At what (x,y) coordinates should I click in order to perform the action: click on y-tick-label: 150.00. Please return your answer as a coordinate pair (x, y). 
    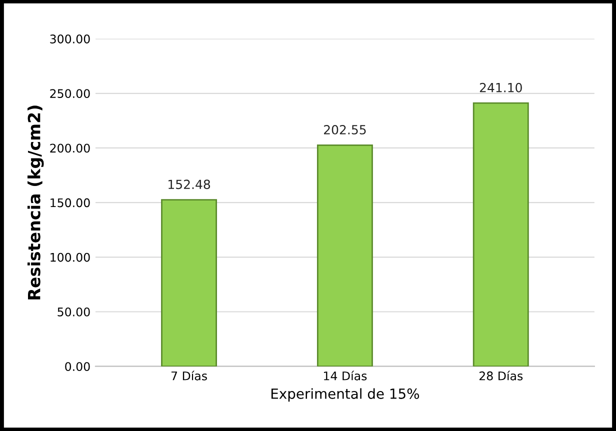
    Looking at the image, I should click on (70, 203).